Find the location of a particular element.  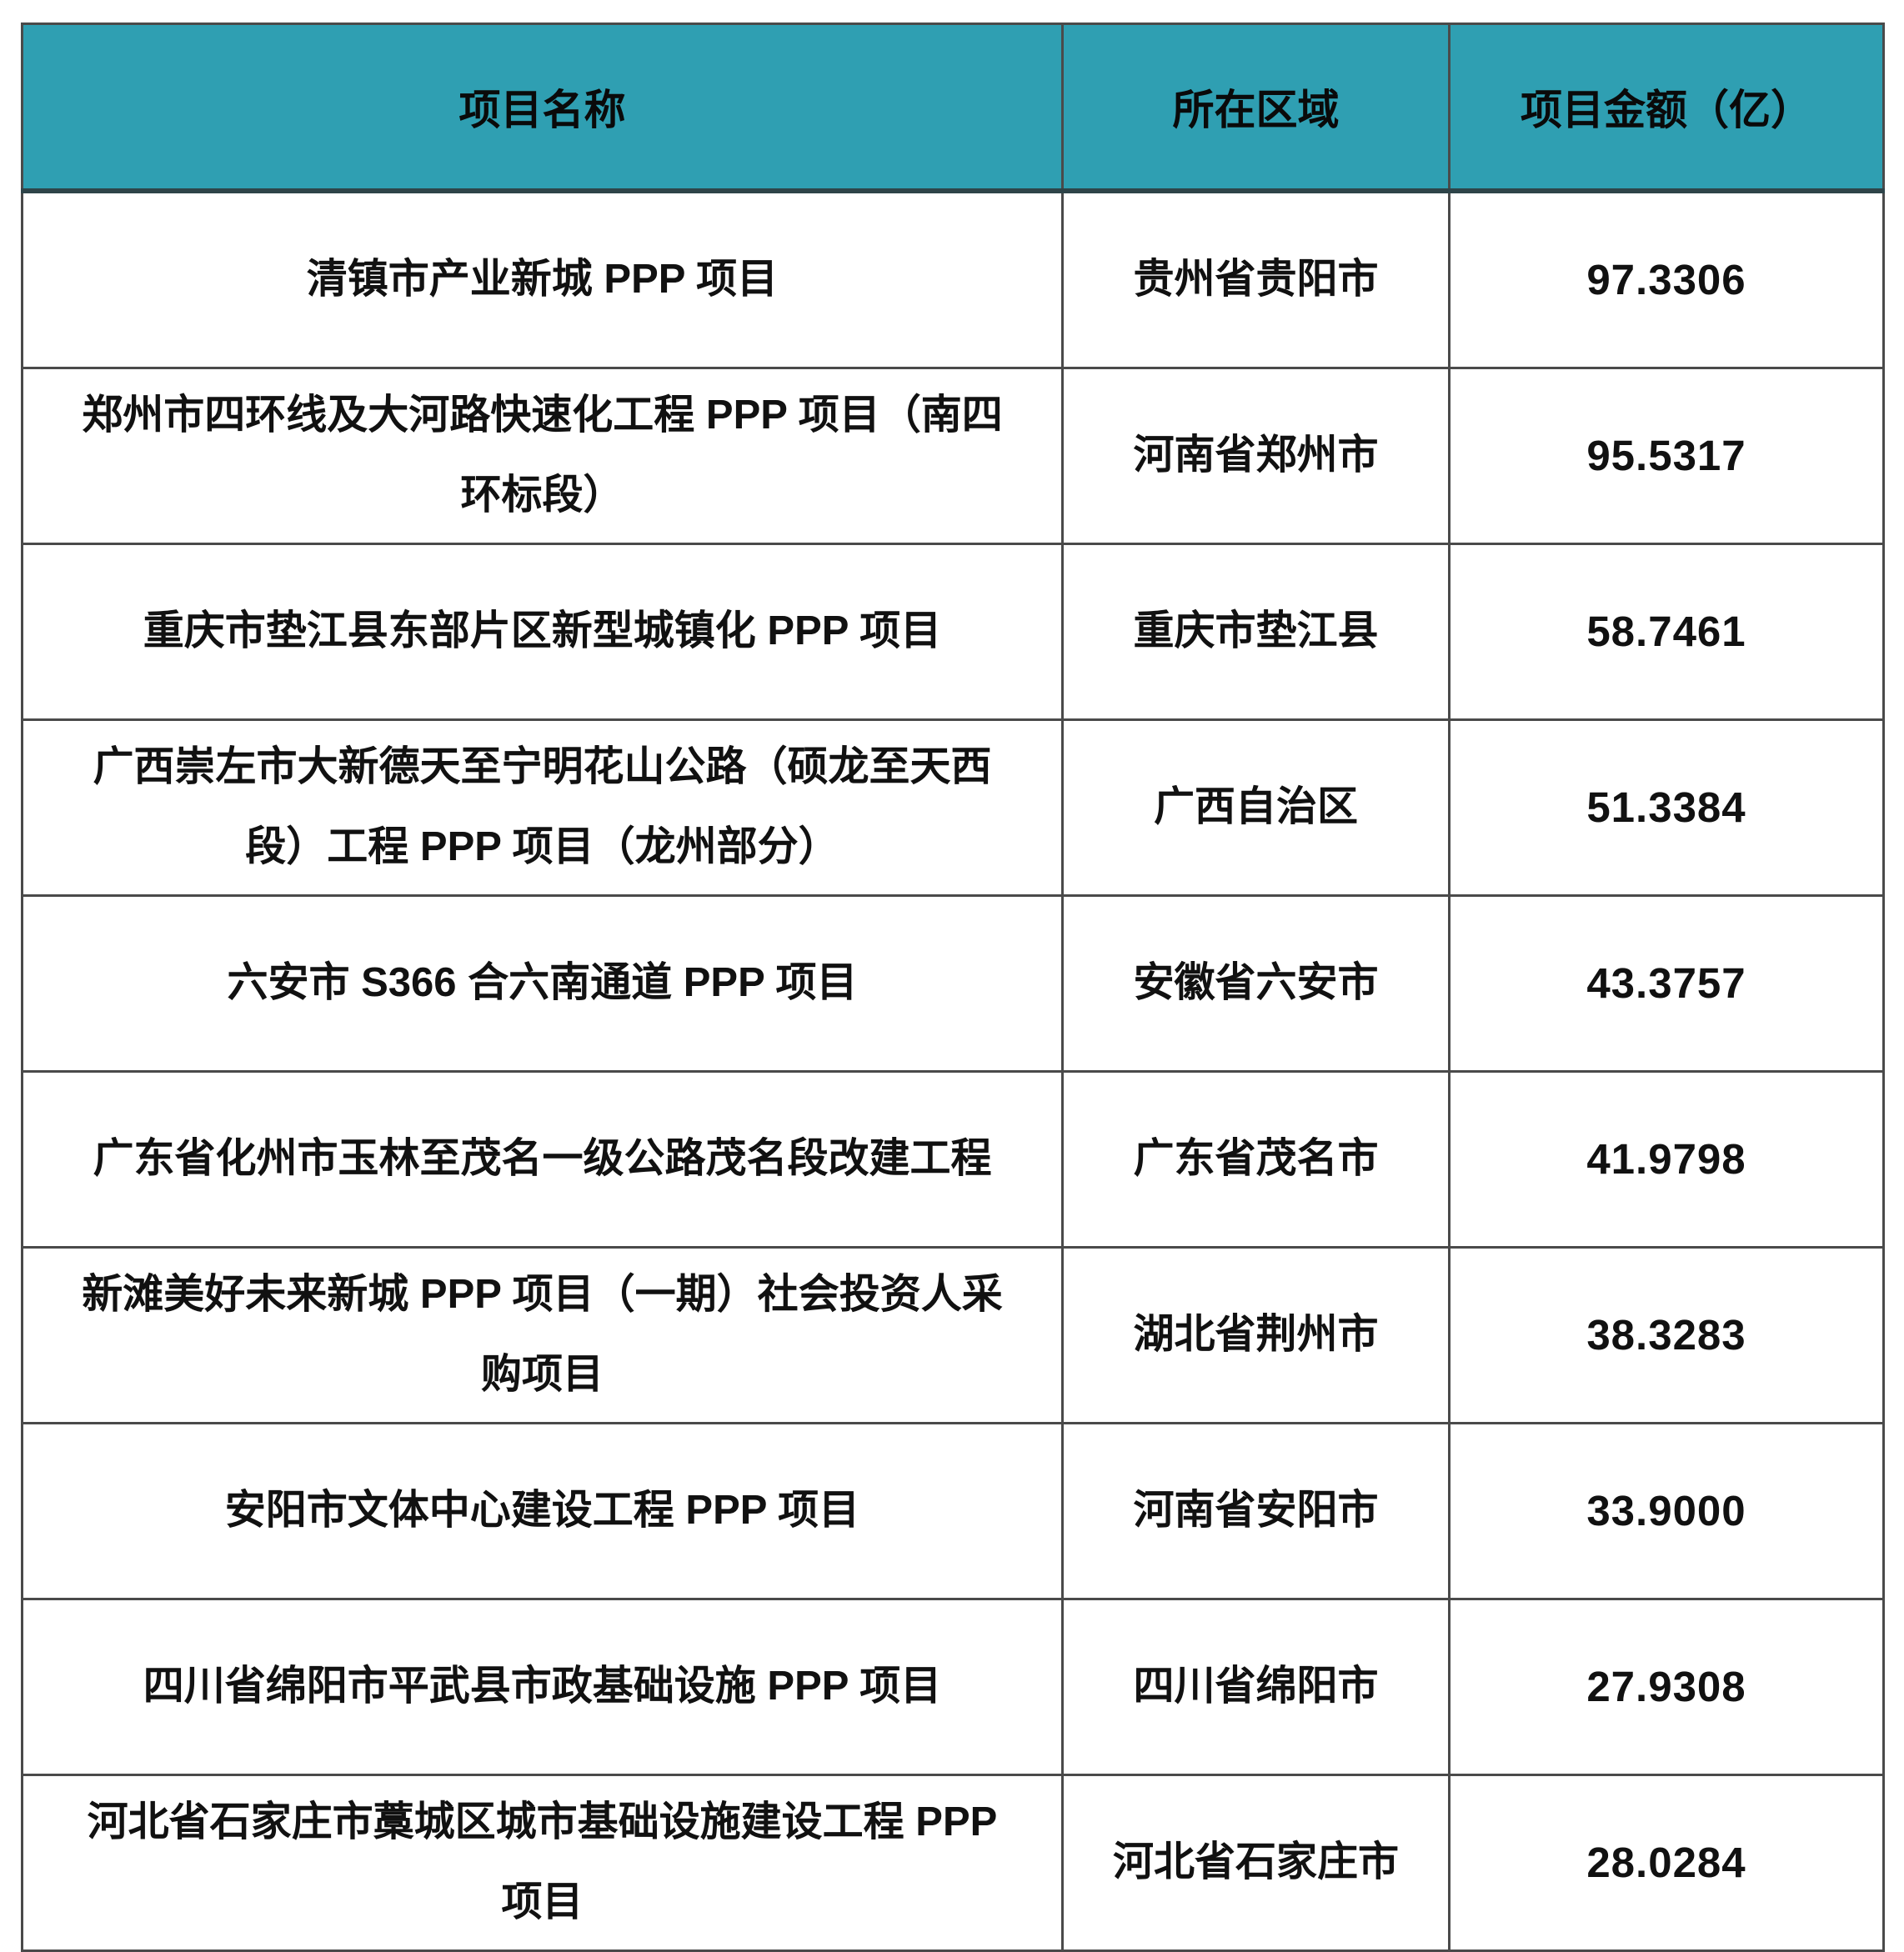

project-name-cell: 安阳市文体中心建设工程 PPP 项目 is located at coordinates (542, 1511).